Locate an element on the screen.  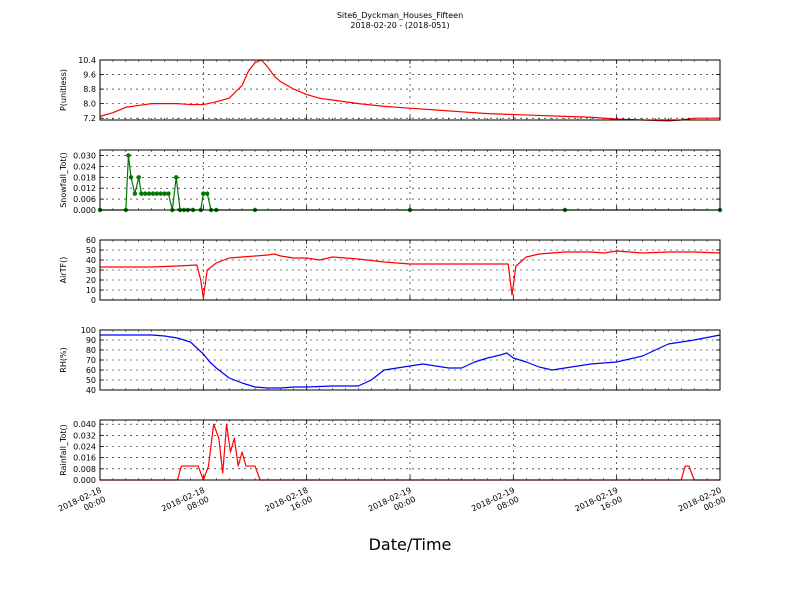
y-axis-label: Rainfall_Tot() is located at coordinates (63, 450).